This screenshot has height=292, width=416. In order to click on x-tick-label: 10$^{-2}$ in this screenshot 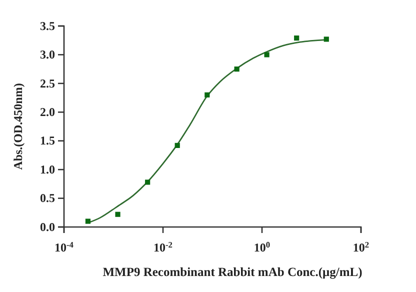, I will do `click(163, 247)`.